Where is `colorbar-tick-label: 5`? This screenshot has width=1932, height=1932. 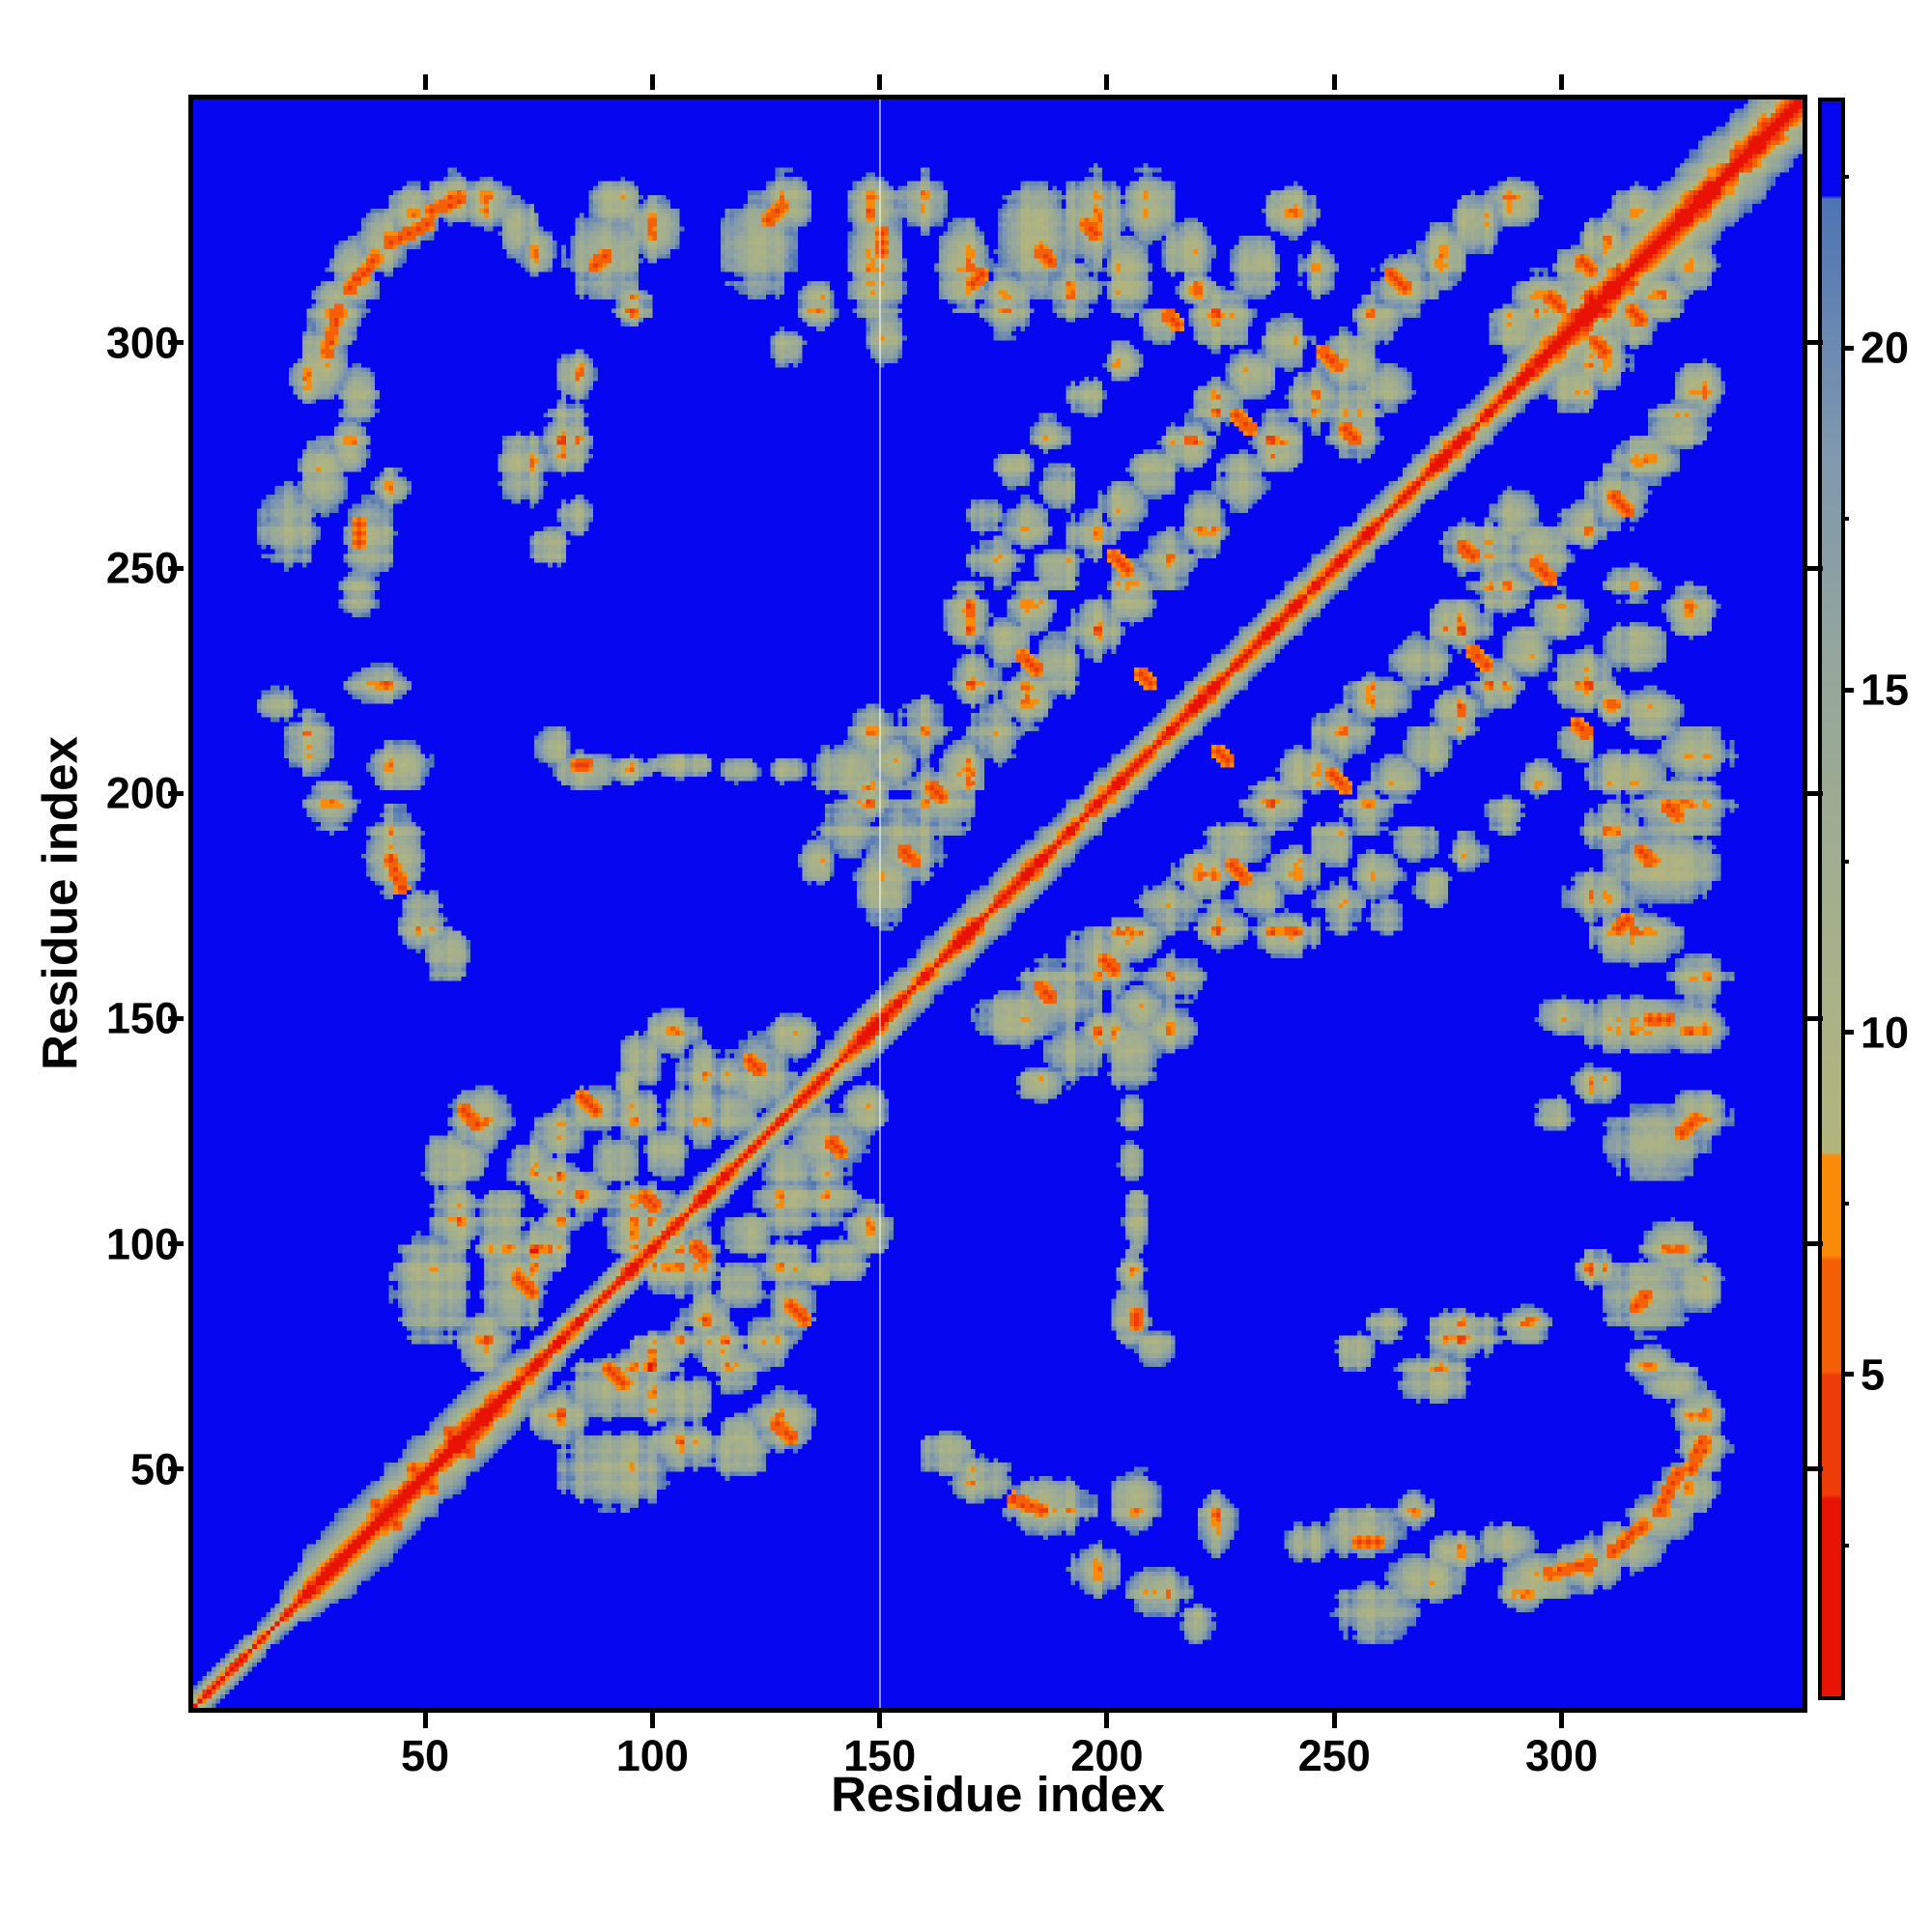
colorbar-tick-label: 5 is located at coordinates (1873, 1375).